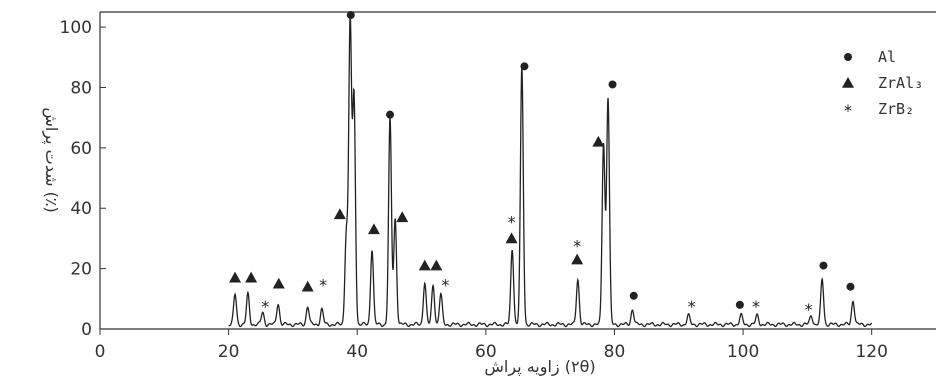 This screenshot has height=381, width=942. Describe the element at coordinates (81, 88) in the screenshot. I see `y-tick-label: 80` at that location.